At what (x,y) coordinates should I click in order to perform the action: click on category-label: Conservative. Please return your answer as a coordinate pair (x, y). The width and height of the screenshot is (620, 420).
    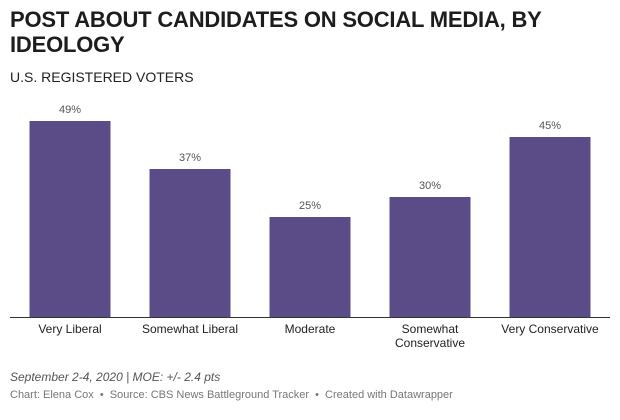
    Looking at the image, I should click on (430, 343).